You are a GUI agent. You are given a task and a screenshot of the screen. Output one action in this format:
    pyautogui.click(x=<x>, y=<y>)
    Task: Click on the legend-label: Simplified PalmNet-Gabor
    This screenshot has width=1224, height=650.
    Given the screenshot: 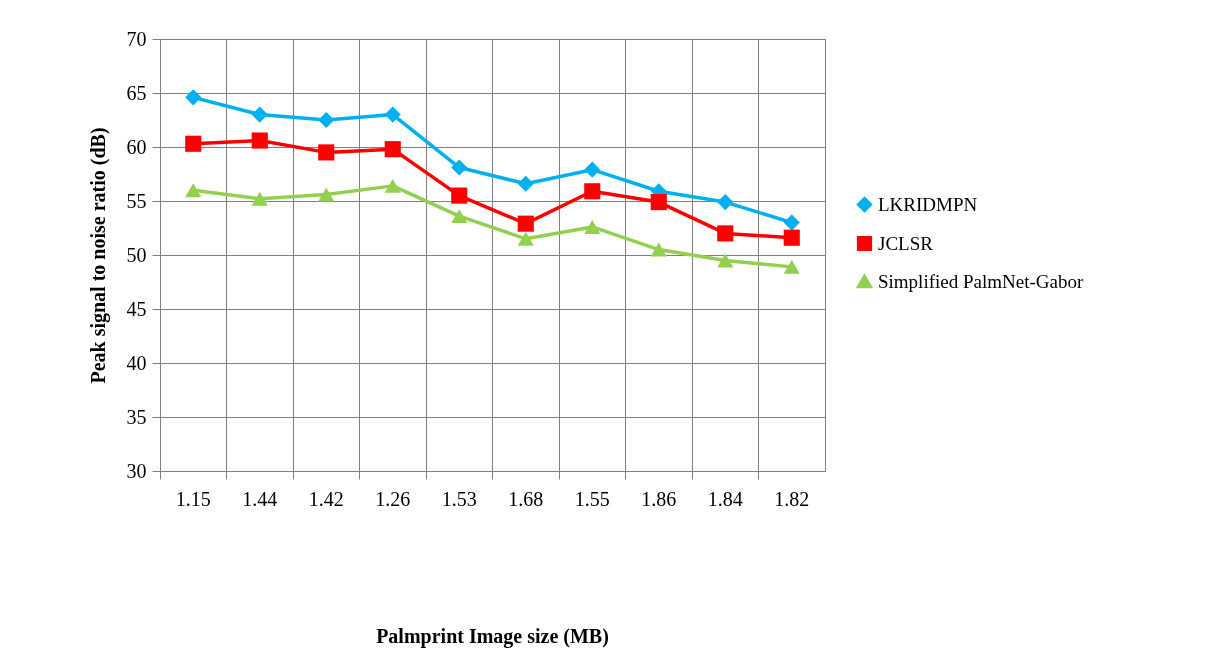 What is the action you would take?
    pyautogui.click(x=981, y=281)
    